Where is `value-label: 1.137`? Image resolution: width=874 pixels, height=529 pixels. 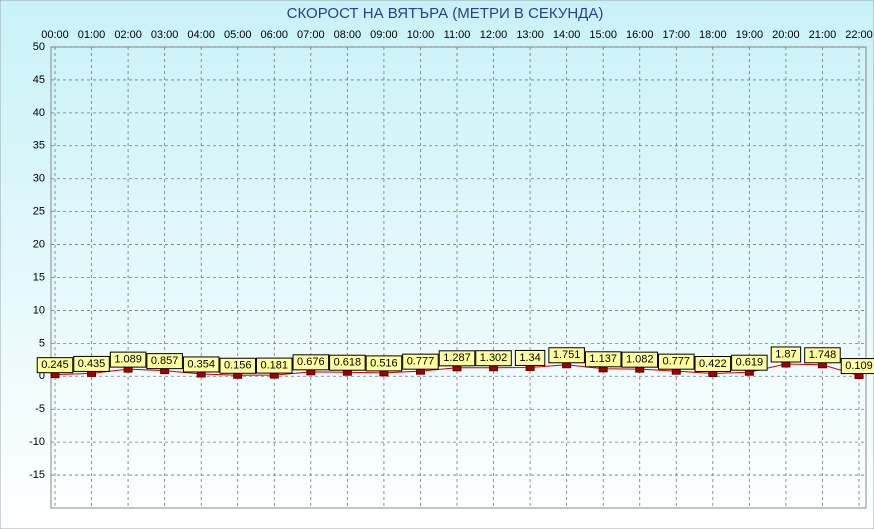
value-label: 1.137 is located at coordinates (603, 359).